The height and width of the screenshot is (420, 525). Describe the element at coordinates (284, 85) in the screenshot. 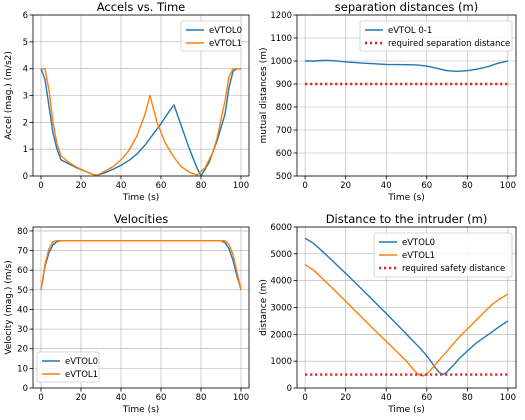

I see `y-tick-label: 900` at that location.